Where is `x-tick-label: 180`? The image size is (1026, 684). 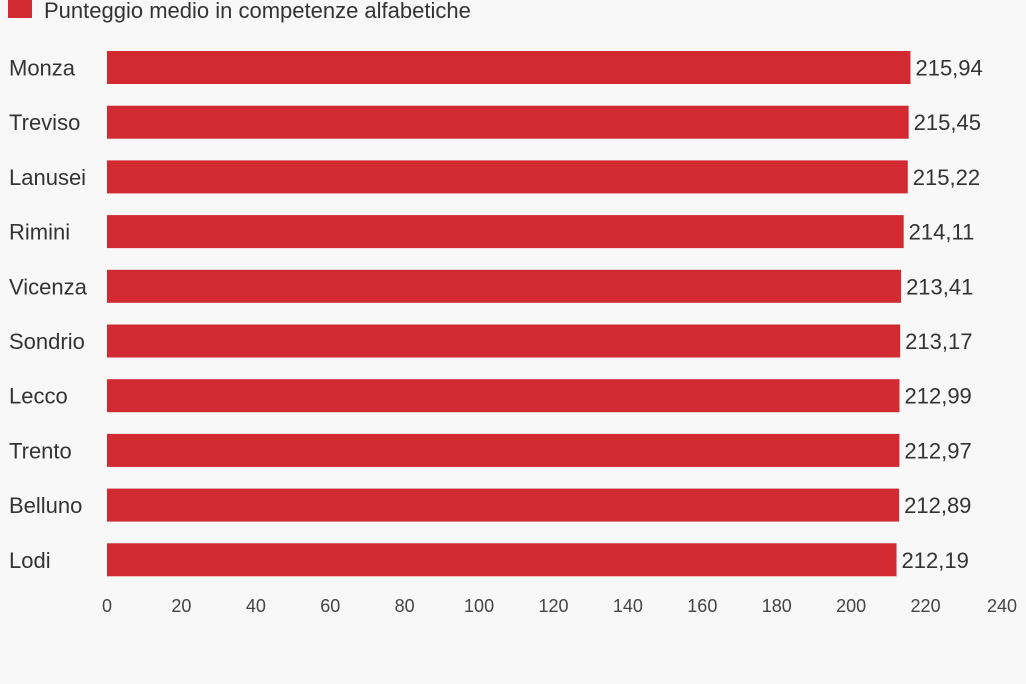 x-tick-label: 180 is located at coordinates (777, 606).